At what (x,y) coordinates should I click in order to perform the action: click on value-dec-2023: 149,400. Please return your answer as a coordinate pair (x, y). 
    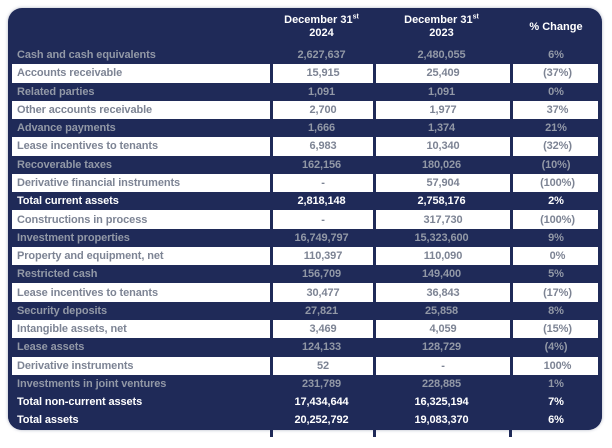
    Looking at the image, I should click on (441, 274).